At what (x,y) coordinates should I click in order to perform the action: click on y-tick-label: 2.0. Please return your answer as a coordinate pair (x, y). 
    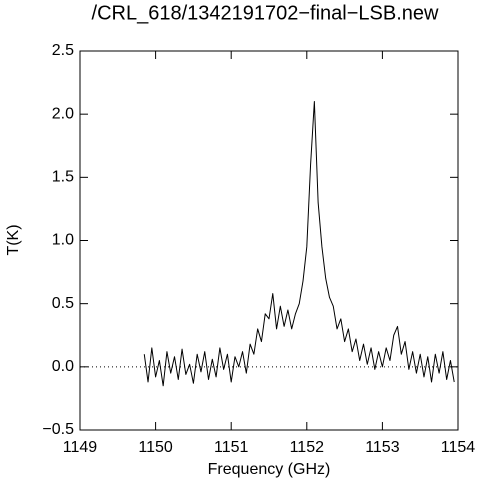
    Looking at the image, I should click on (63, 113).